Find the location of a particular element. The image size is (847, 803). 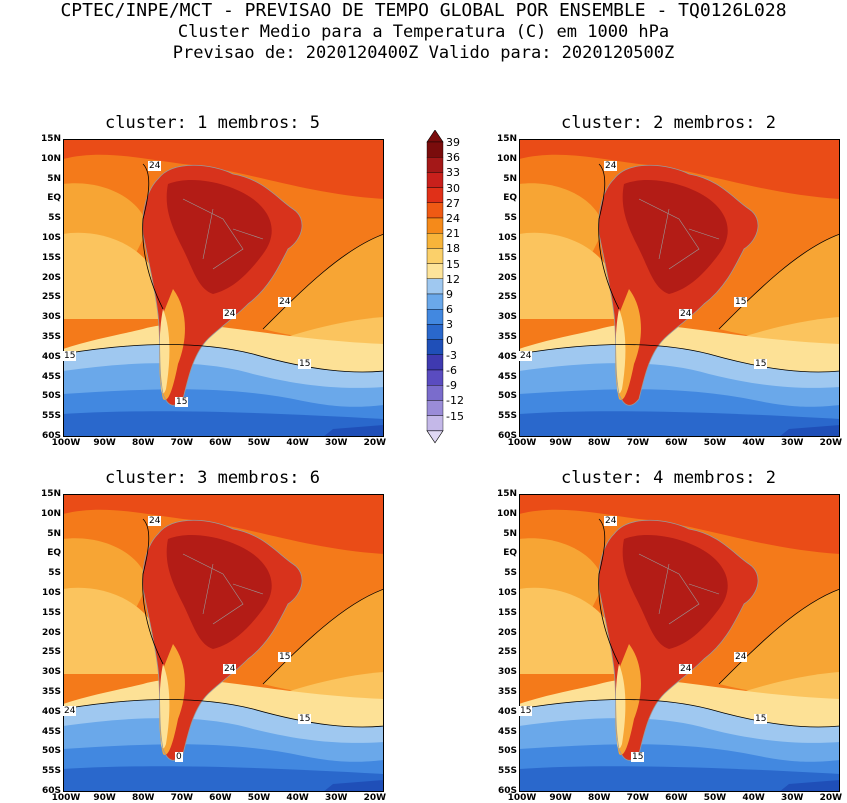

x-tick-label: 90W is located at coordinates (104, 443).